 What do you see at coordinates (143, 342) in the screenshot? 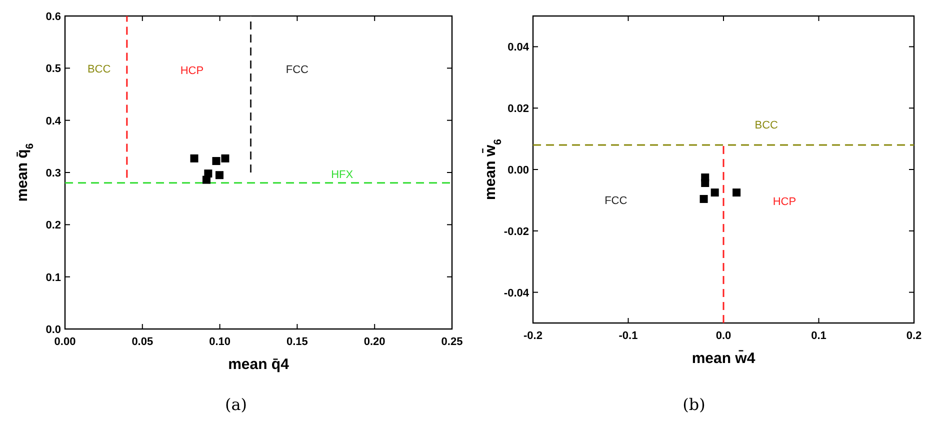
I see `x-tick-label: 0.05` at bounding box center [143, 342].